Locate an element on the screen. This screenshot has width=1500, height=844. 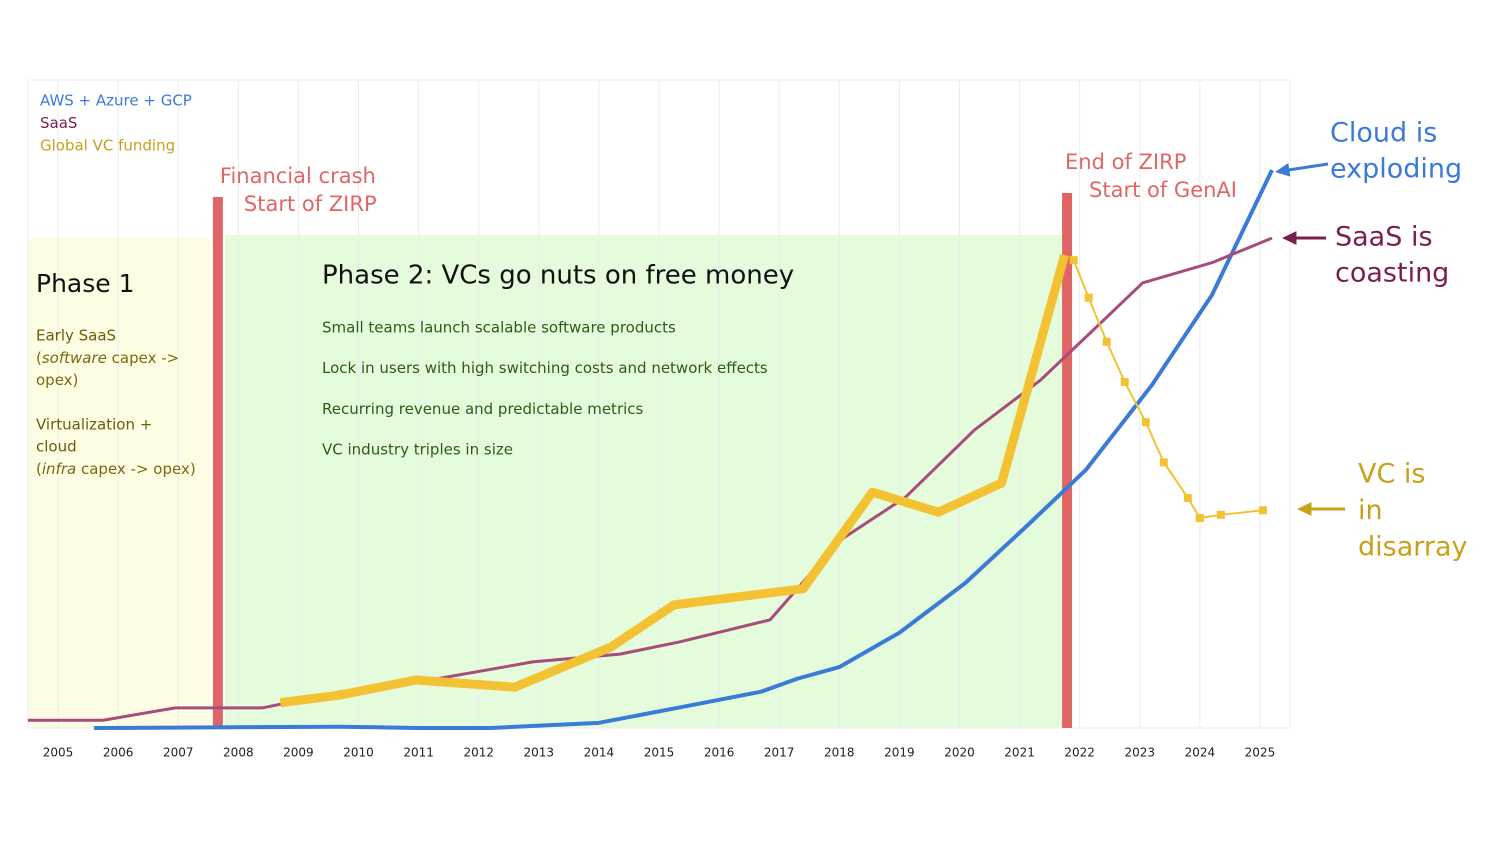
x-tick-label: 2012 is located at coordinates (478, 753).